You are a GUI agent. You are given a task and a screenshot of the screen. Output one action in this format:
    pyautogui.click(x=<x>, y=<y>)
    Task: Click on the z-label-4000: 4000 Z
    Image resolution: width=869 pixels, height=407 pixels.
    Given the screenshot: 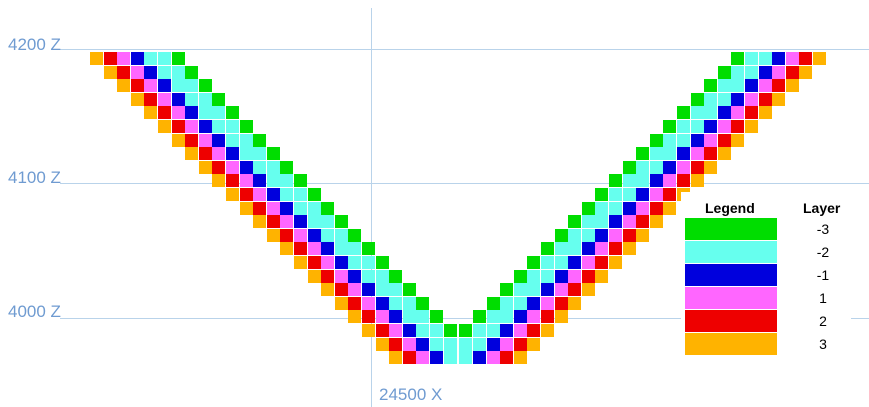 What is the action you would take?
    pyautogui.click(x=34, y=311)
    